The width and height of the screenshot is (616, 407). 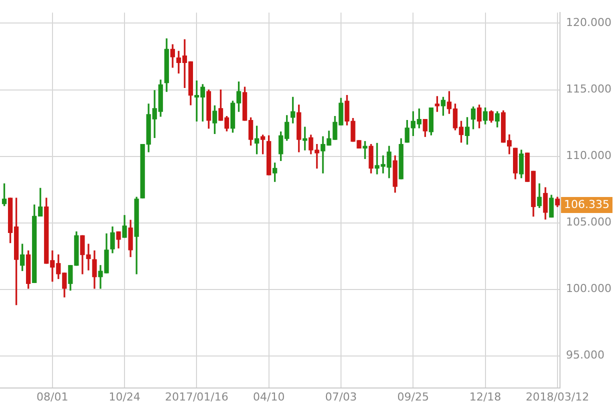 What do you see at coordinates (589, 222) in the screenshot?
I see `y-tick-label: 105.000` at bounding box center [589, 222].